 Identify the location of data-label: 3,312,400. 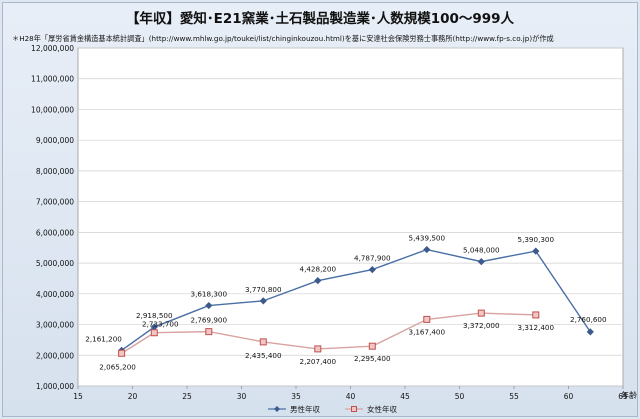
(536, 327).